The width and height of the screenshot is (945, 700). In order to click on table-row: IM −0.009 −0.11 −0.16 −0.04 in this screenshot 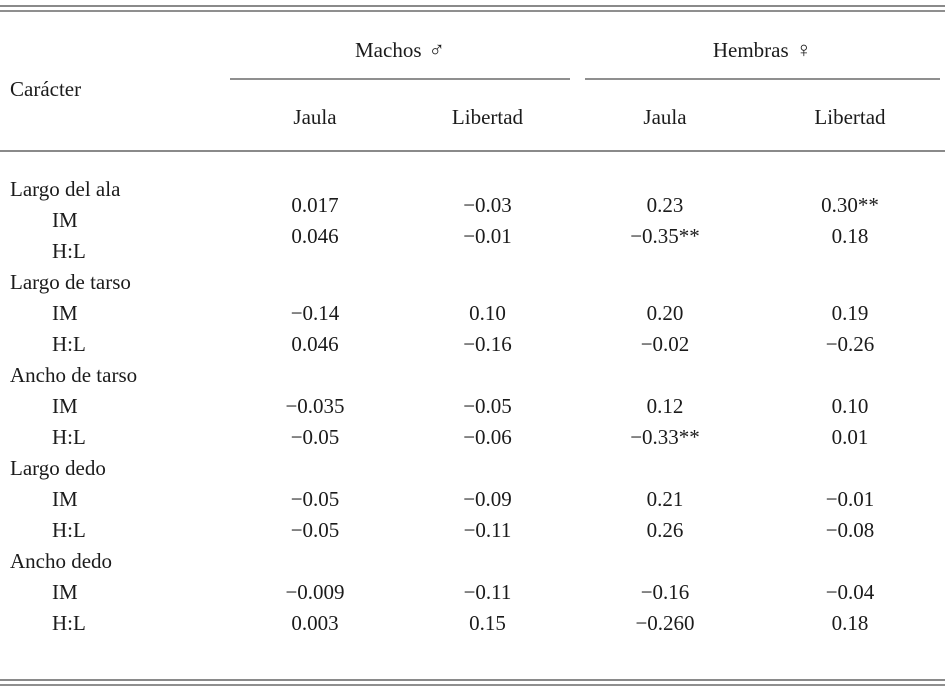, I will do `click(472, 592)`.